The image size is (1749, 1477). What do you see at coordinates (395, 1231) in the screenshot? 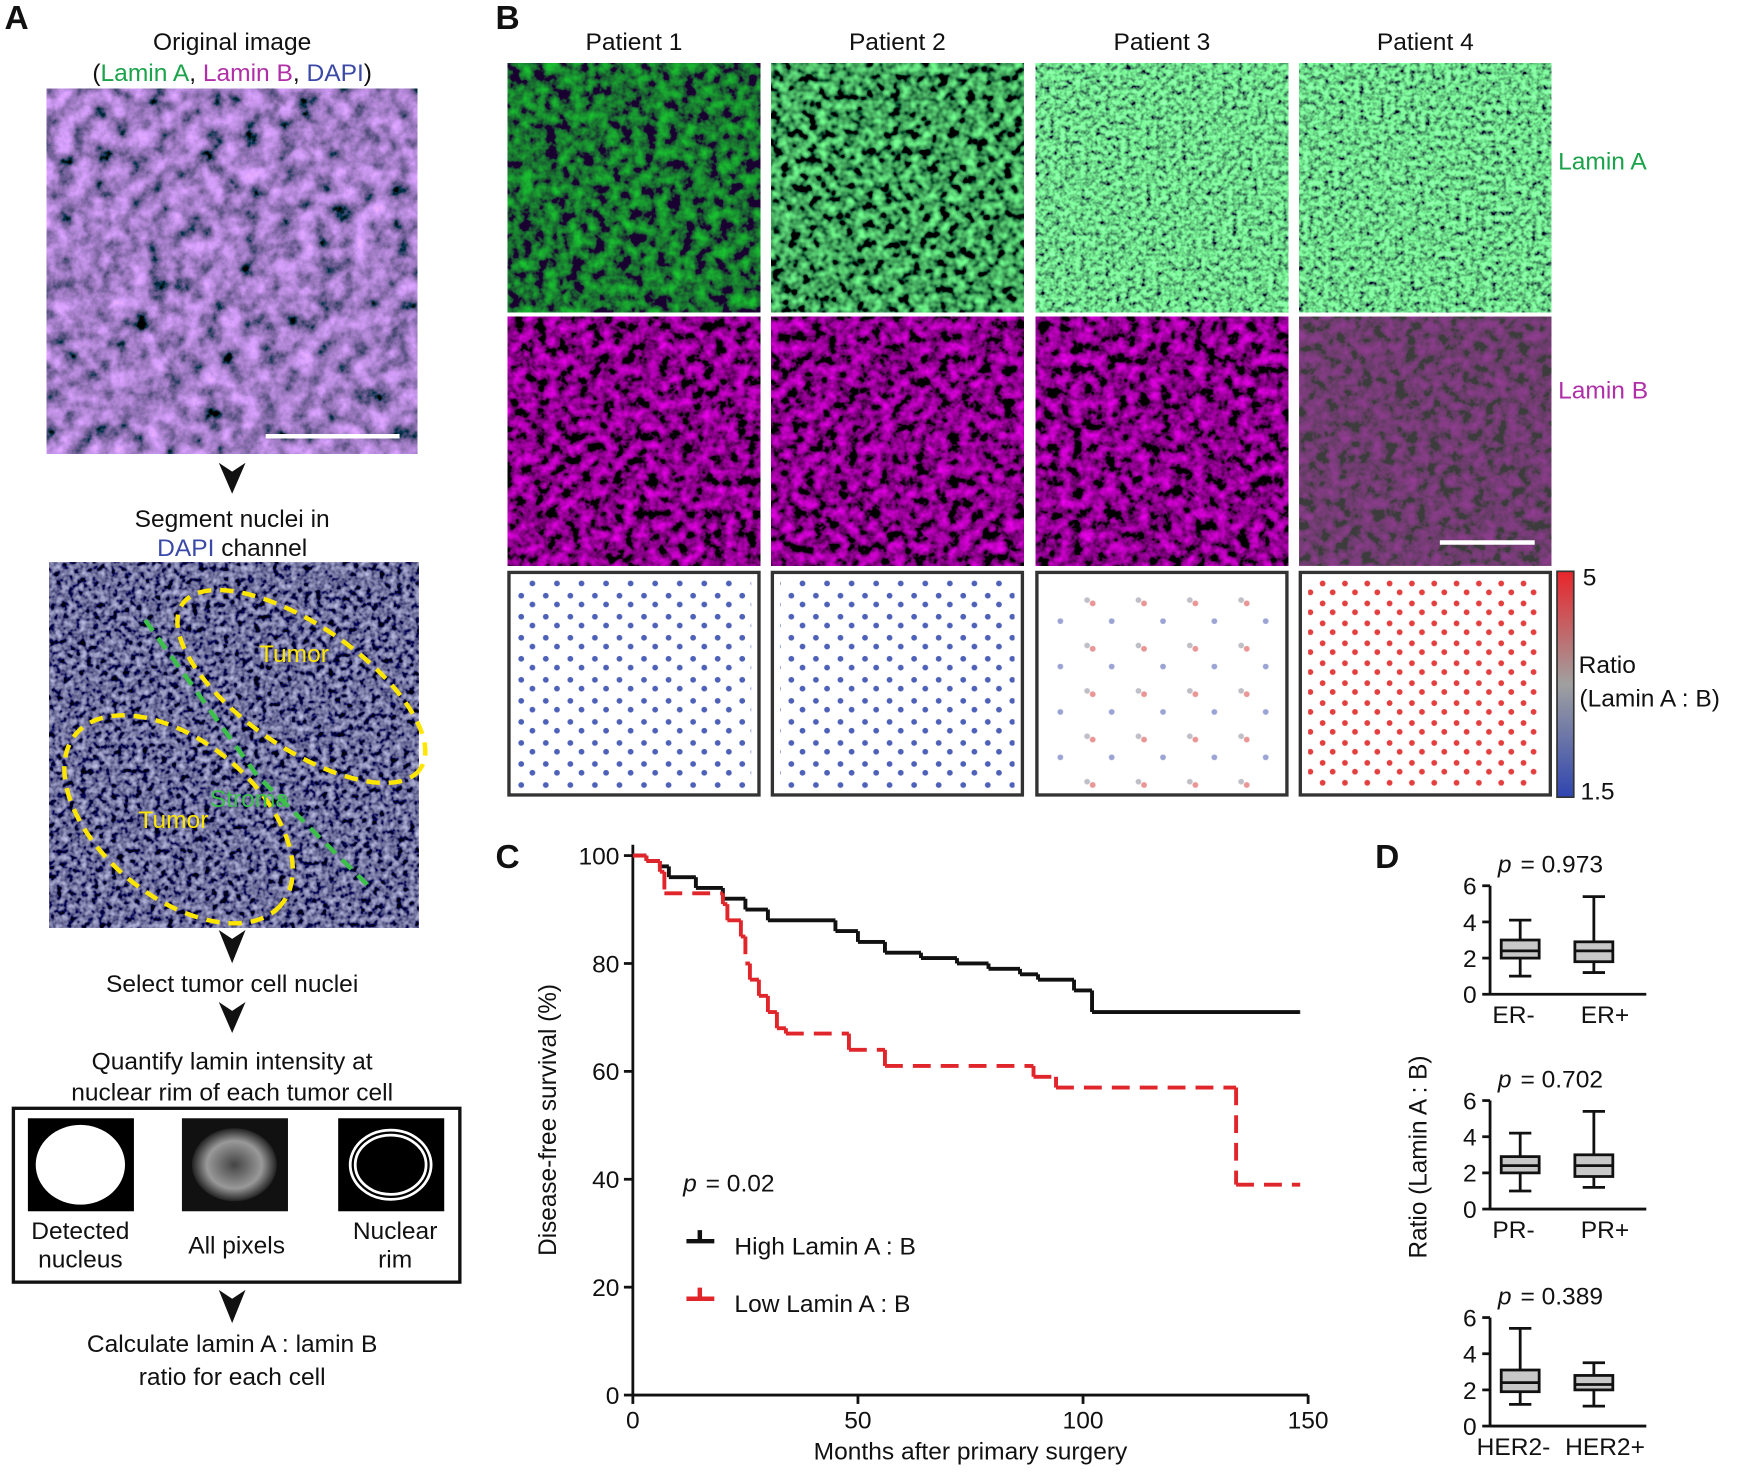
I see `example-label: Nuclear` at bounding box center [395, 1231].